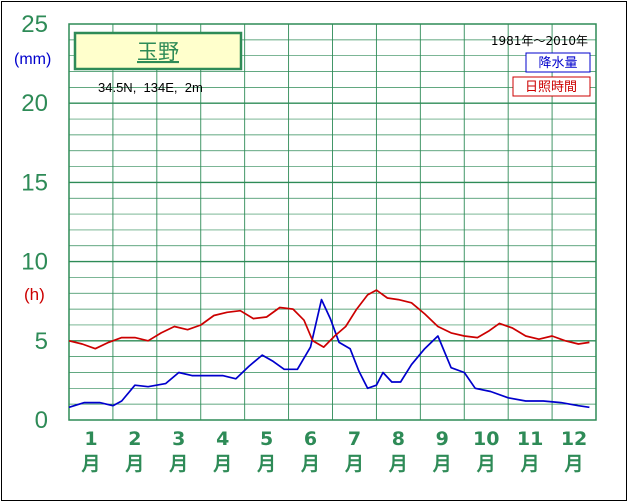 This screenshot has height=504, width=630. What do you see at coordinates (530, 439) in the screenshot?
I see `x-tick-month-number: 11` at bounding box center [530, 439].